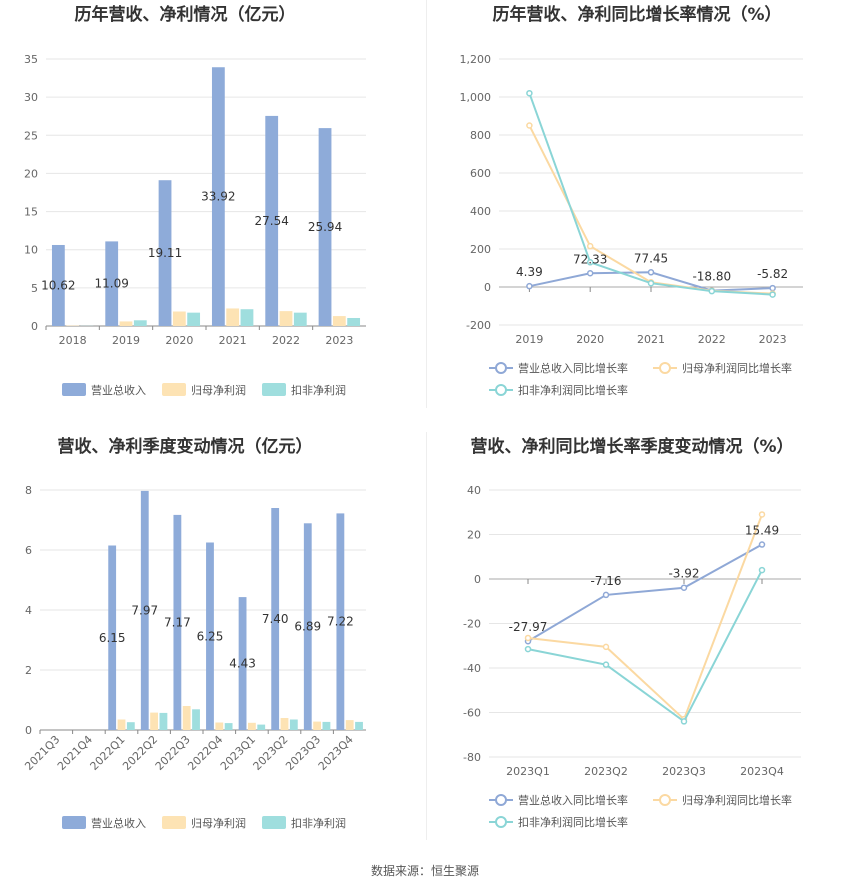 This screenshot has height=891, width=850. What do you see at coordinates (140, 753) in the screenshot?
I see `x-tick-label: 2022Q2` at bounding box center [140, 753].